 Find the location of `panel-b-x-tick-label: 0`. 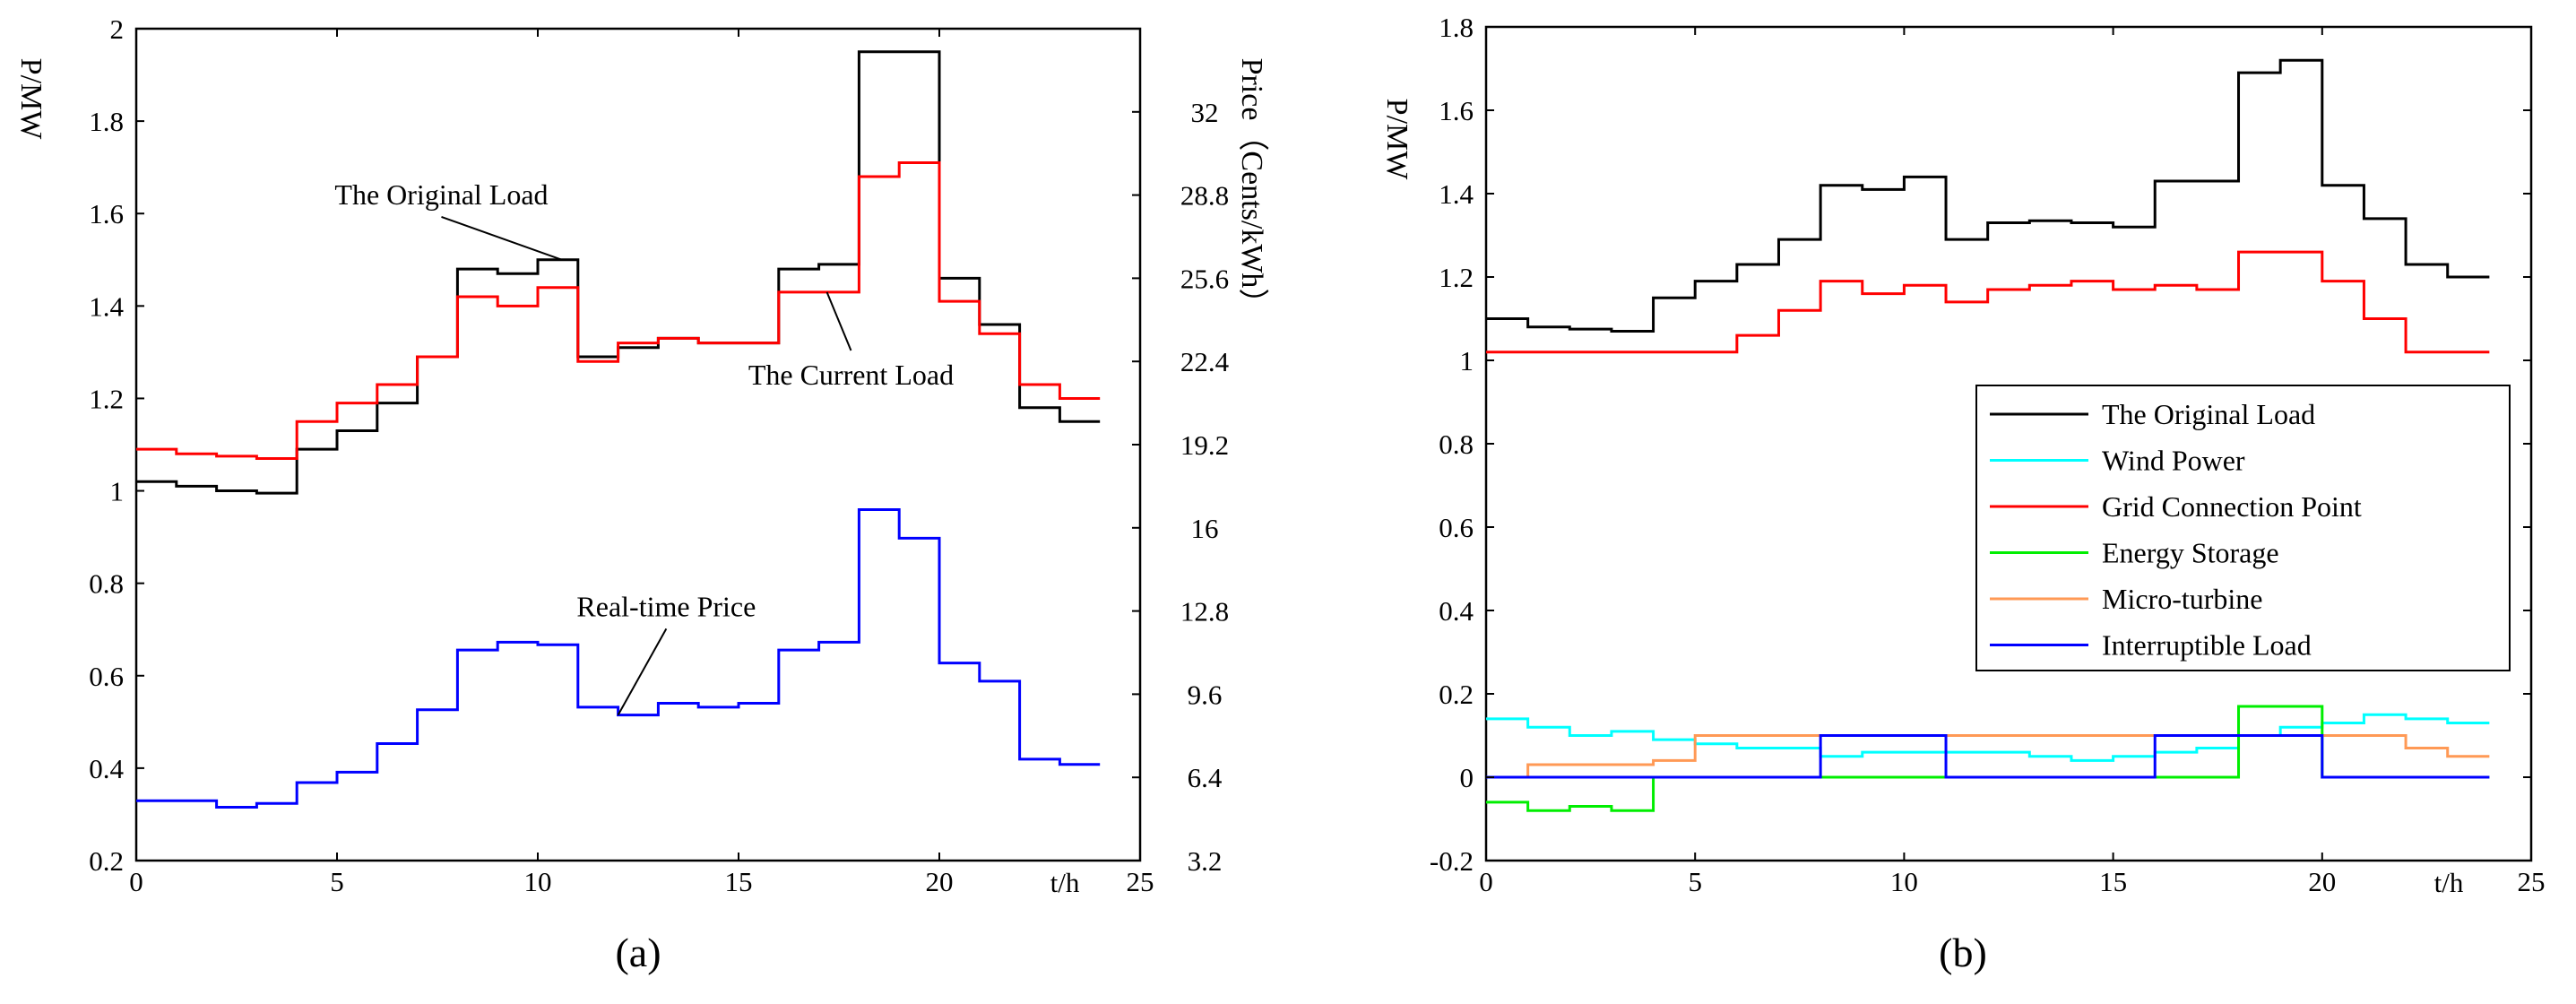

panel-b-x-tick-label: 0 is located at coordinates (1486, 881).